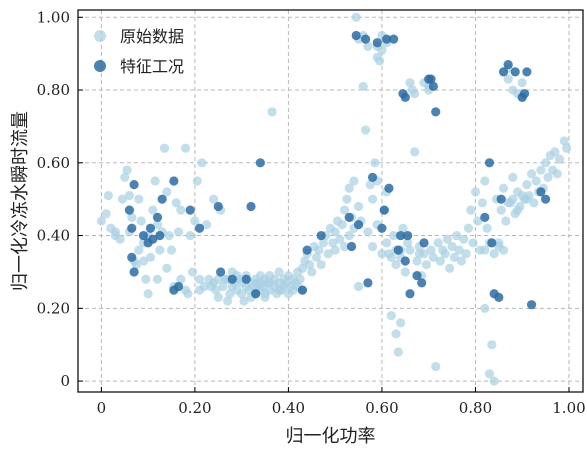 The image size is (587, 449). Describe the element at coordinates (194, 408) in the screenshot. I see `x-tick-label-1: 0.20` at that location.